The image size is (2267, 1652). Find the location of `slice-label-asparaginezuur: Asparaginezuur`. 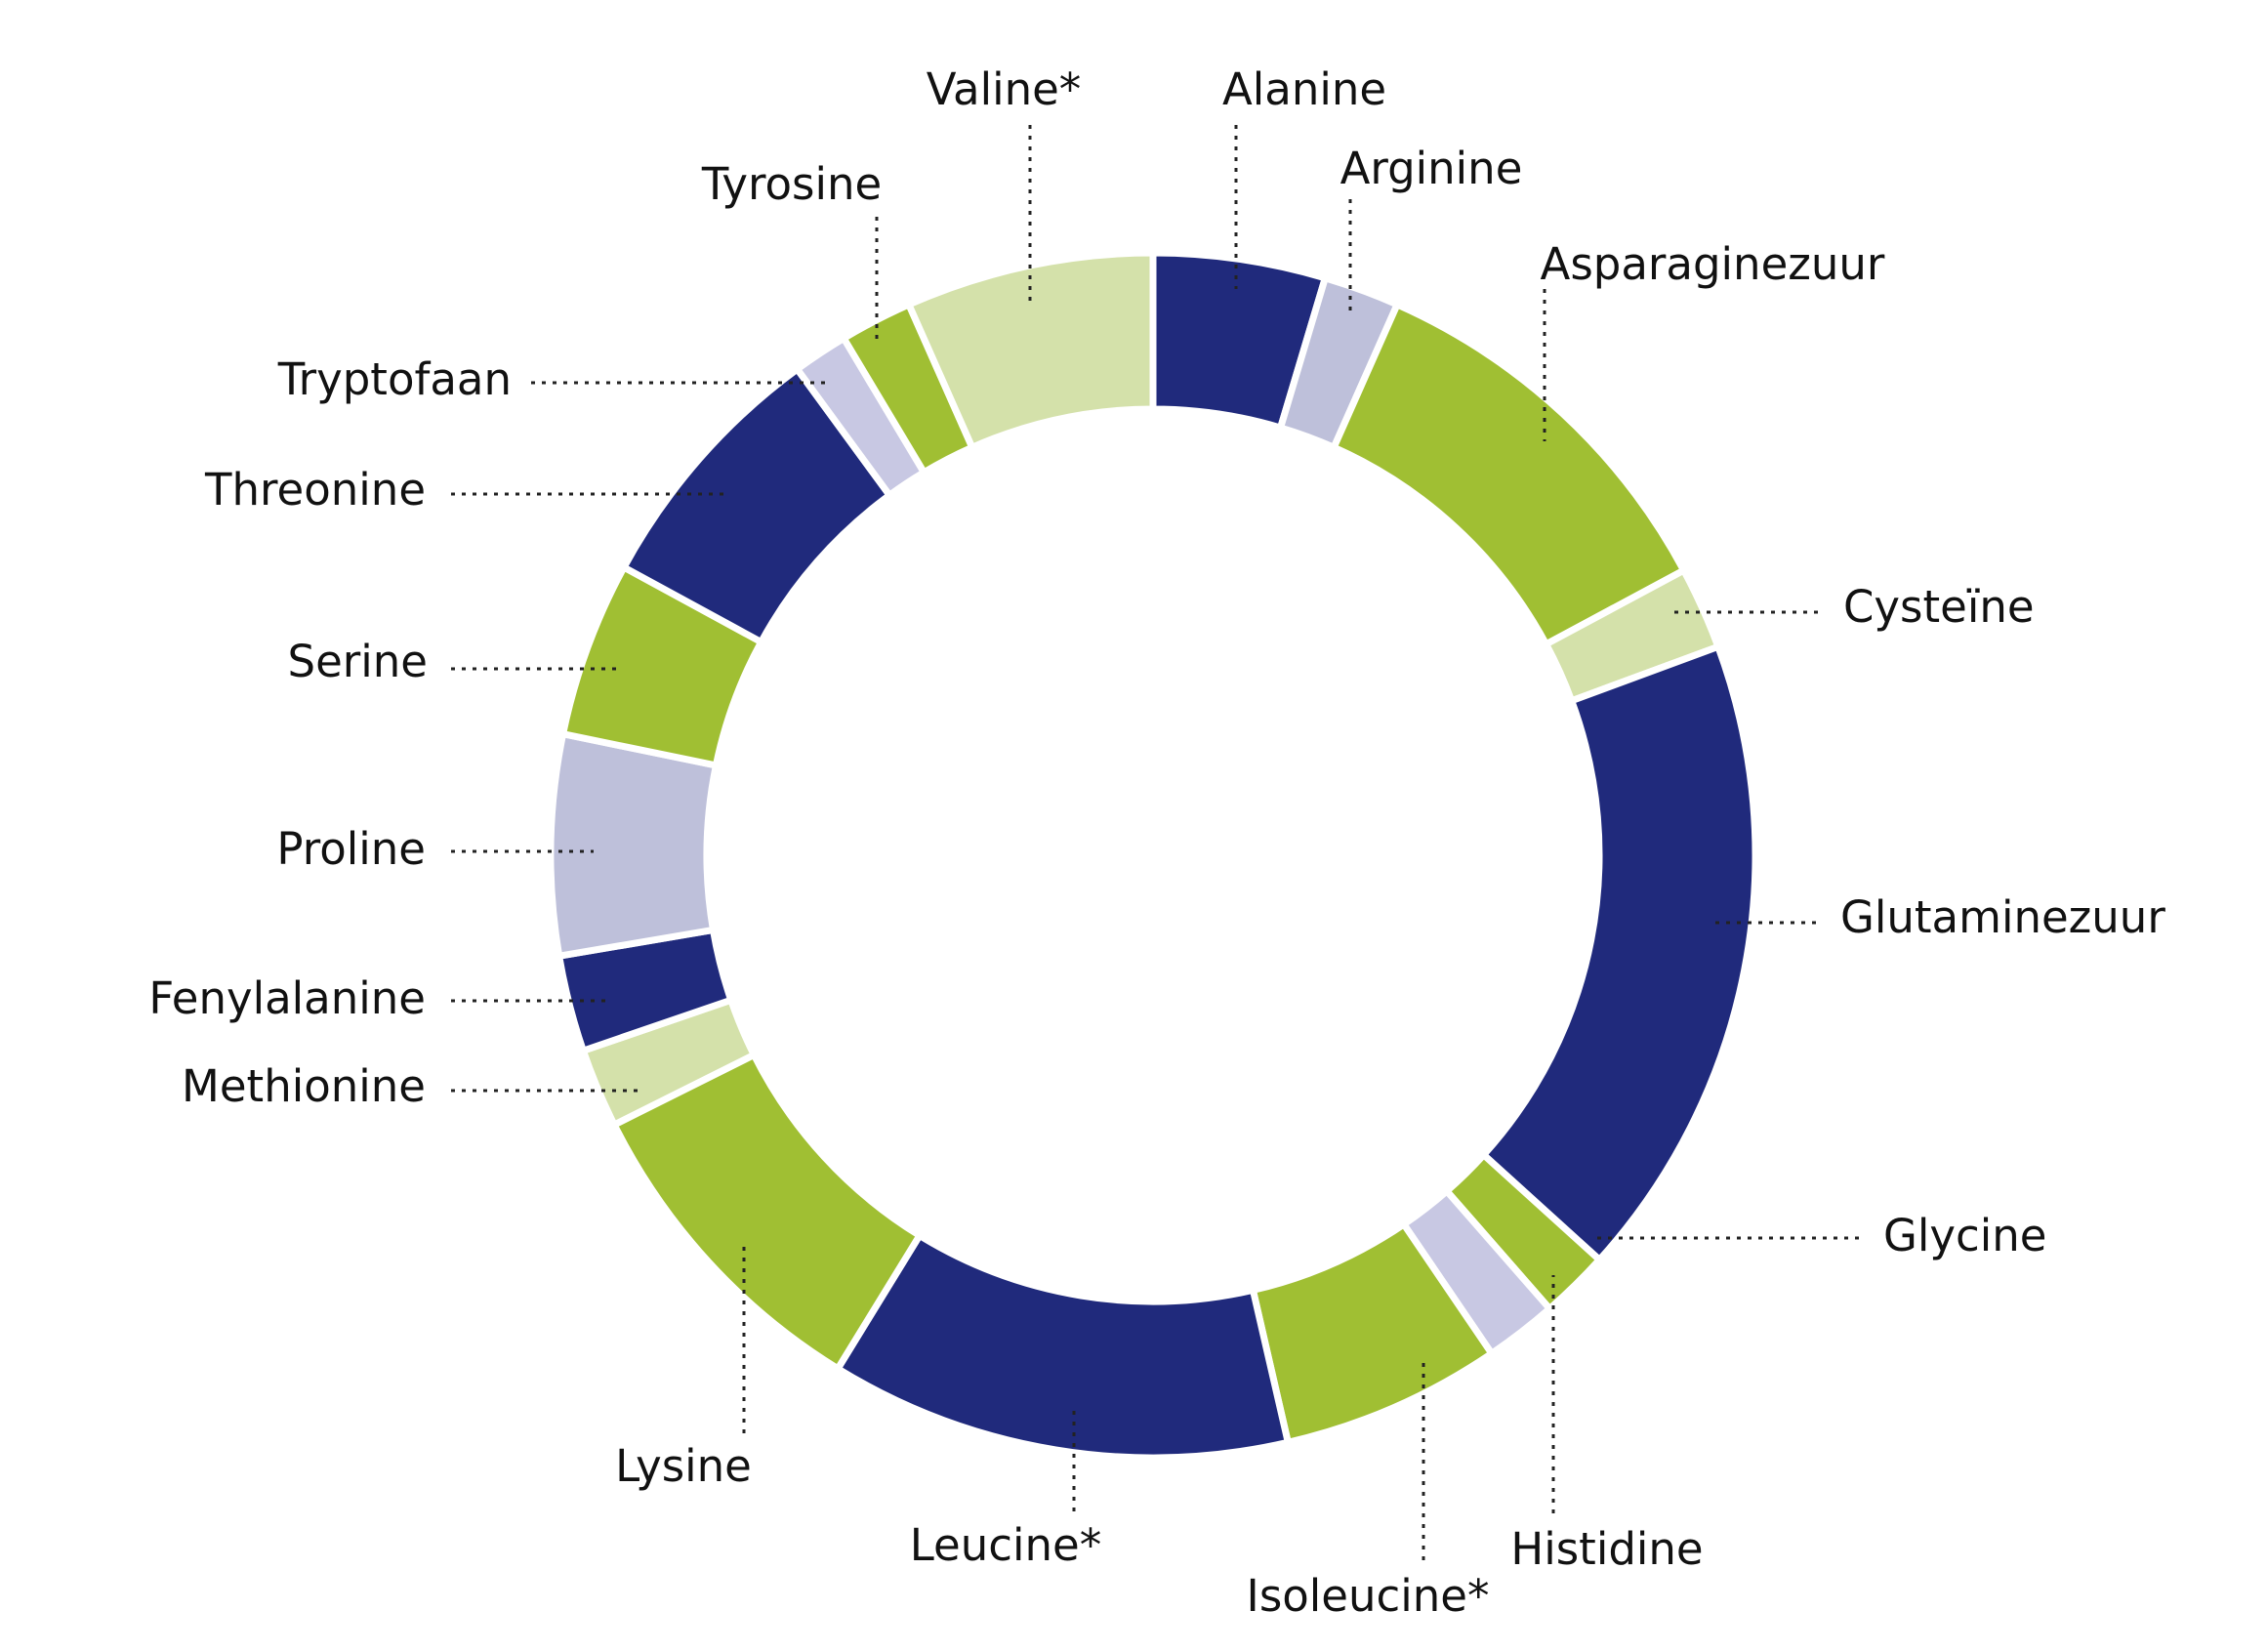

slice-label-asparaginezuur: Asparaginezuur is located at coordinates (1713, 264).